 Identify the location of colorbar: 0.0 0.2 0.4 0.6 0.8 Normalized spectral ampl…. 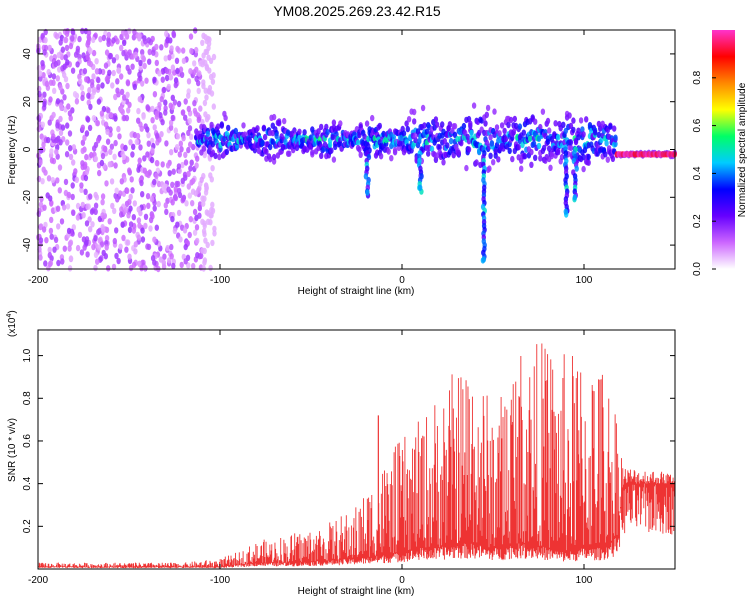
(720, 153).